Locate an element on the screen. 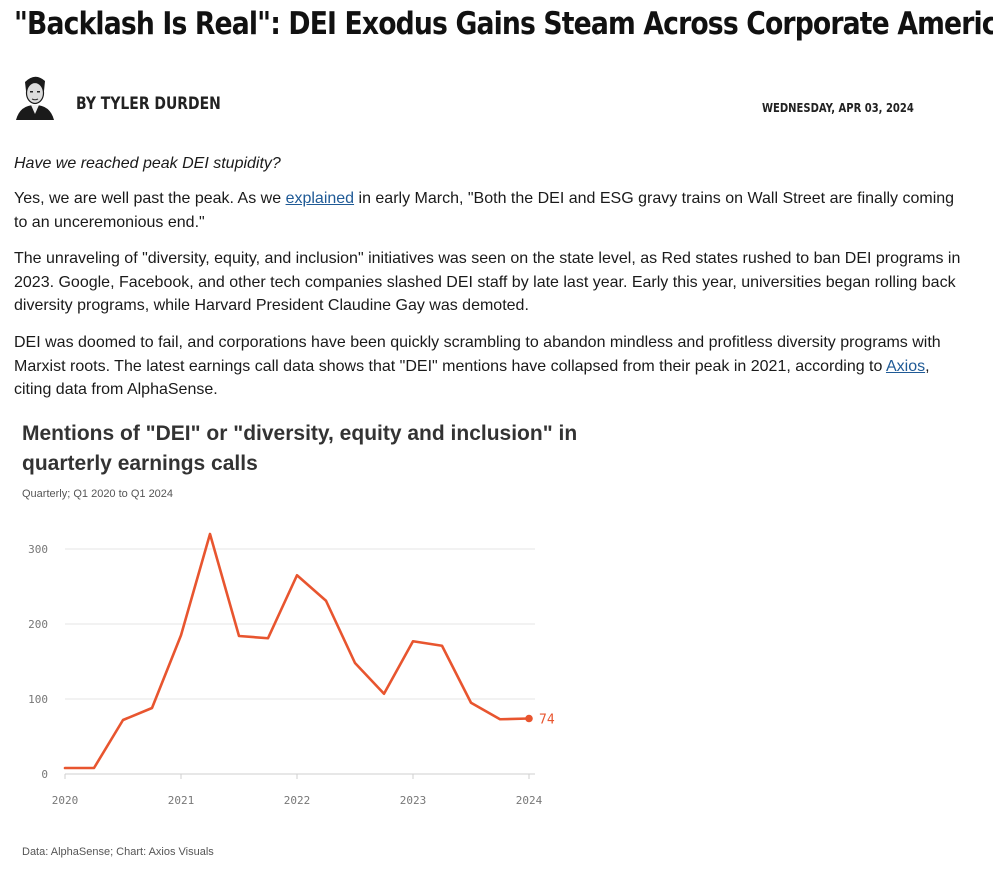 The image size is (993, 870). data-point-q4-2020 is located at coordinates (152, 708).